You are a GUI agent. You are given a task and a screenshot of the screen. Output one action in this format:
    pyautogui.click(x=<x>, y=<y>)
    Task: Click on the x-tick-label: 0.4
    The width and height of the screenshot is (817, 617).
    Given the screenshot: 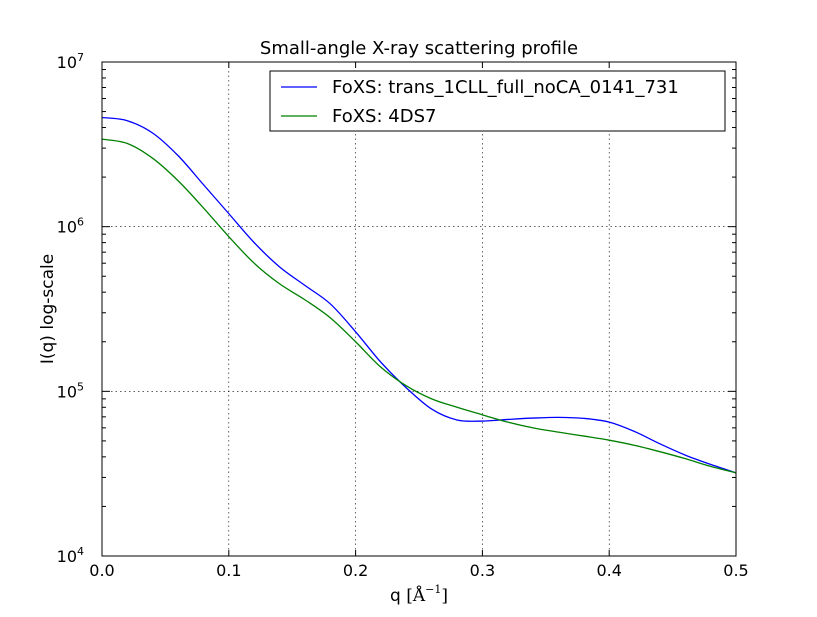 What is the action you would take?
    pyautogui.click(x=608, y=570)
    